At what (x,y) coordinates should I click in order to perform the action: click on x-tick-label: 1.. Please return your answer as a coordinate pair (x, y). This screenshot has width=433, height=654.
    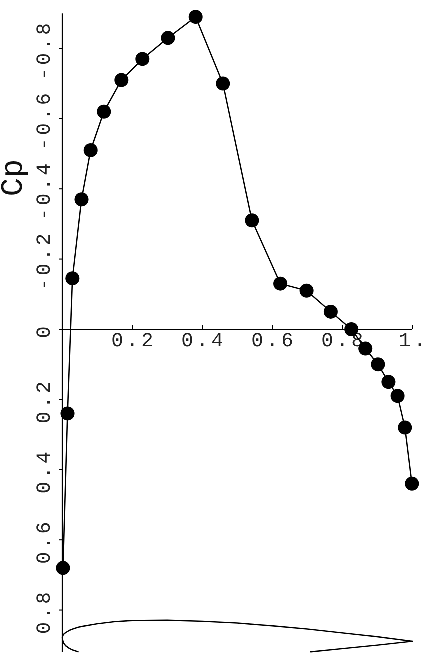
    Looking at the image, I should click on (414, 342).